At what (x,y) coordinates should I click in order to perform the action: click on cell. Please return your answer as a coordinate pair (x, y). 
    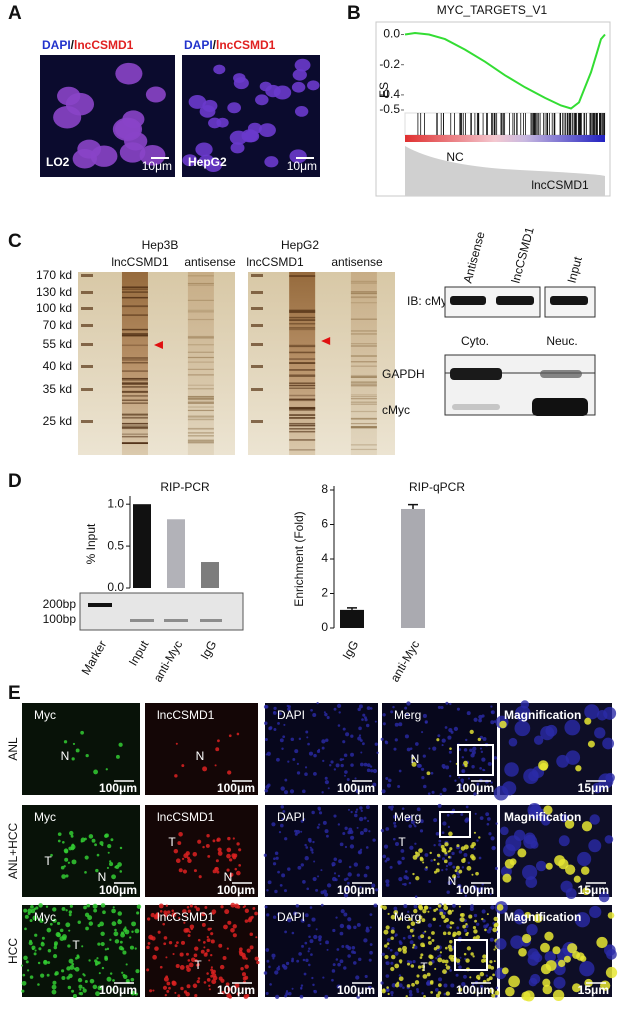
    Looking at the image, I should click on (234, 108).